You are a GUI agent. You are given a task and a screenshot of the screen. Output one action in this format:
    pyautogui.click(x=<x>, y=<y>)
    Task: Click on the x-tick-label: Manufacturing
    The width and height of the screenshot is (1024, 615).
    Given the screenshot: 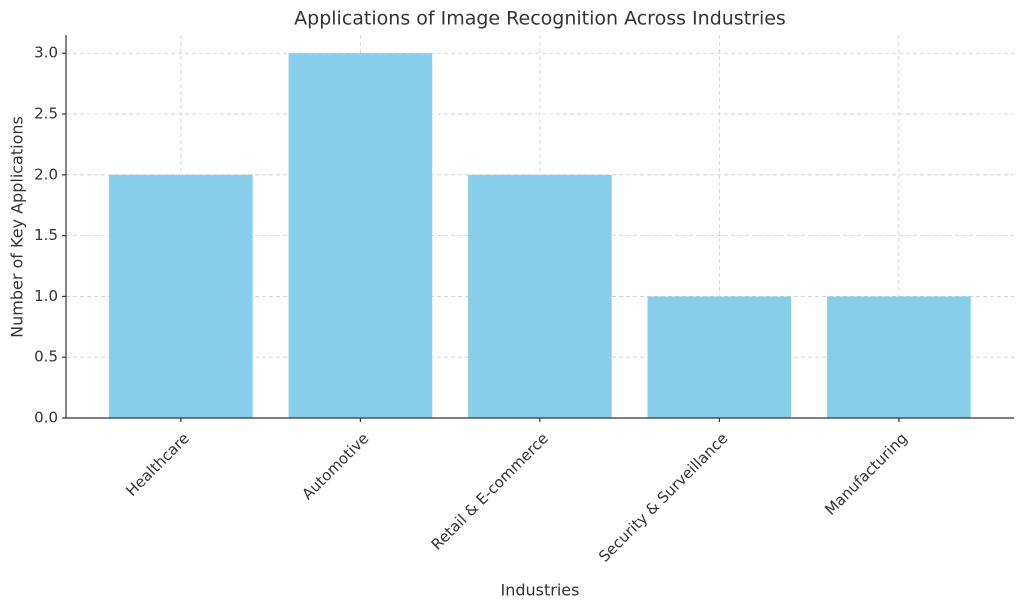 What is the action you would take?
    pyautogui.click(x=866, y=474)
    